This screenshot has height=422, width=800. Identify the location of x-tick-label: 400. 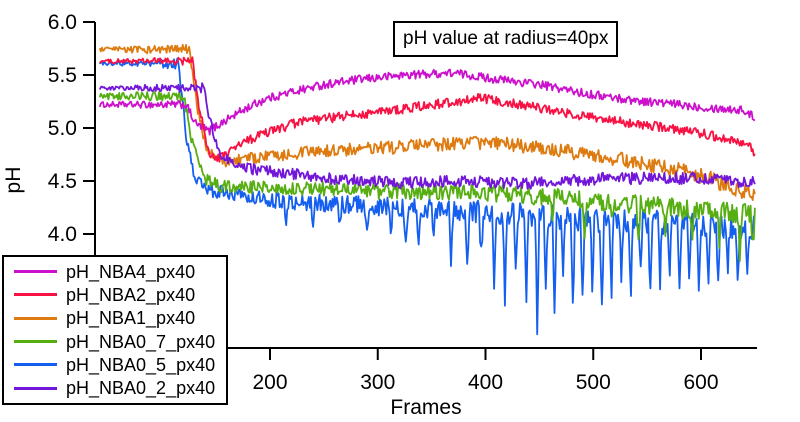
(485, 382).